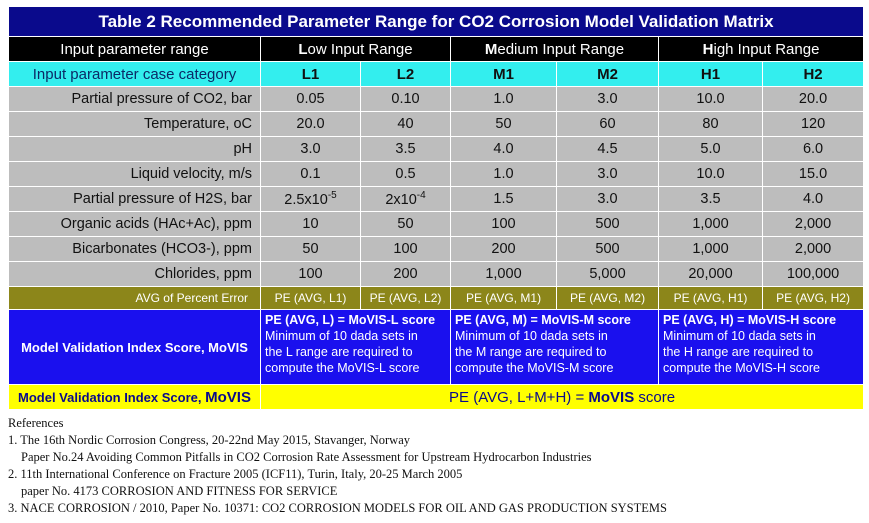 This screenshot has width=869, height=523. I want to click on row-label: Chlorides, ppm, so click(134, 274).